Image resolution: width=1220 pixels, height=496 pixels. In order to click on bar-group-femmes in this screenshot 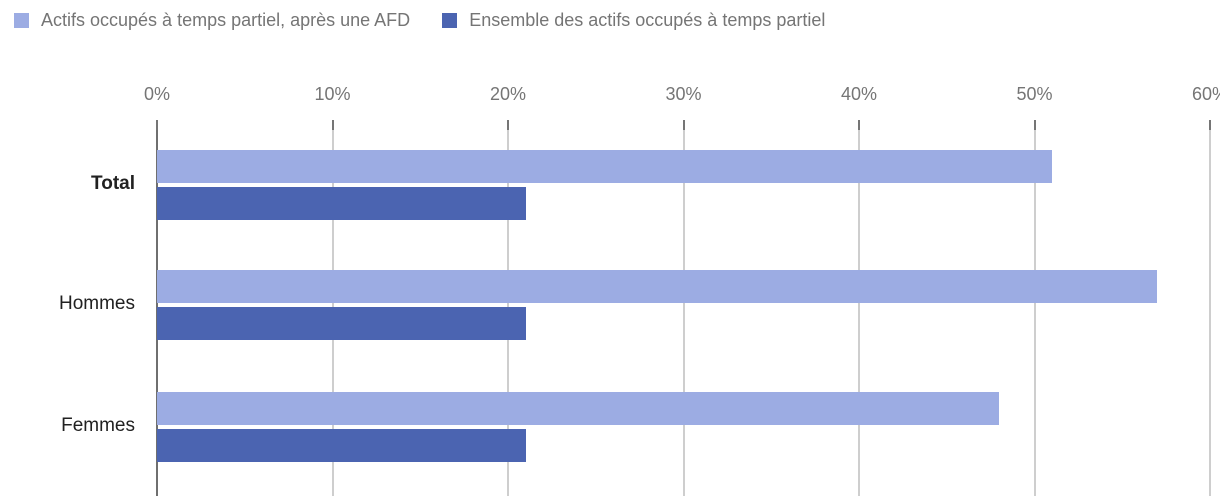, I will do `click(683, 429)`.